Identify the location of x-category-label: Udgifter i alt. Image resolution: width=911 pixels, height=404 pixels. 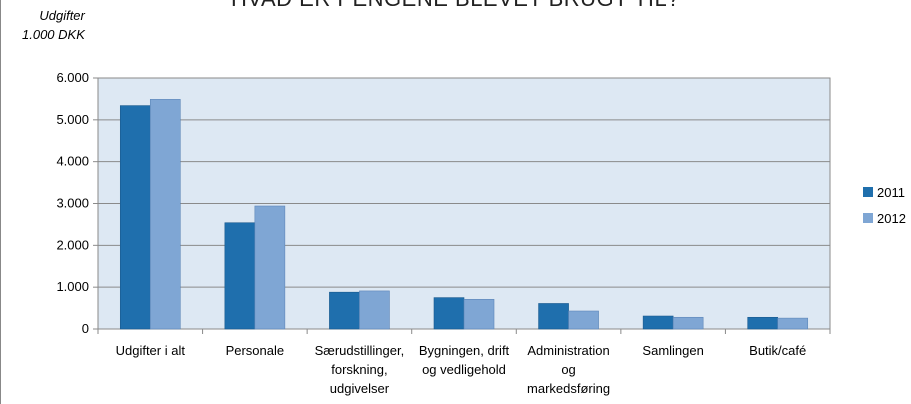
(151, 350).